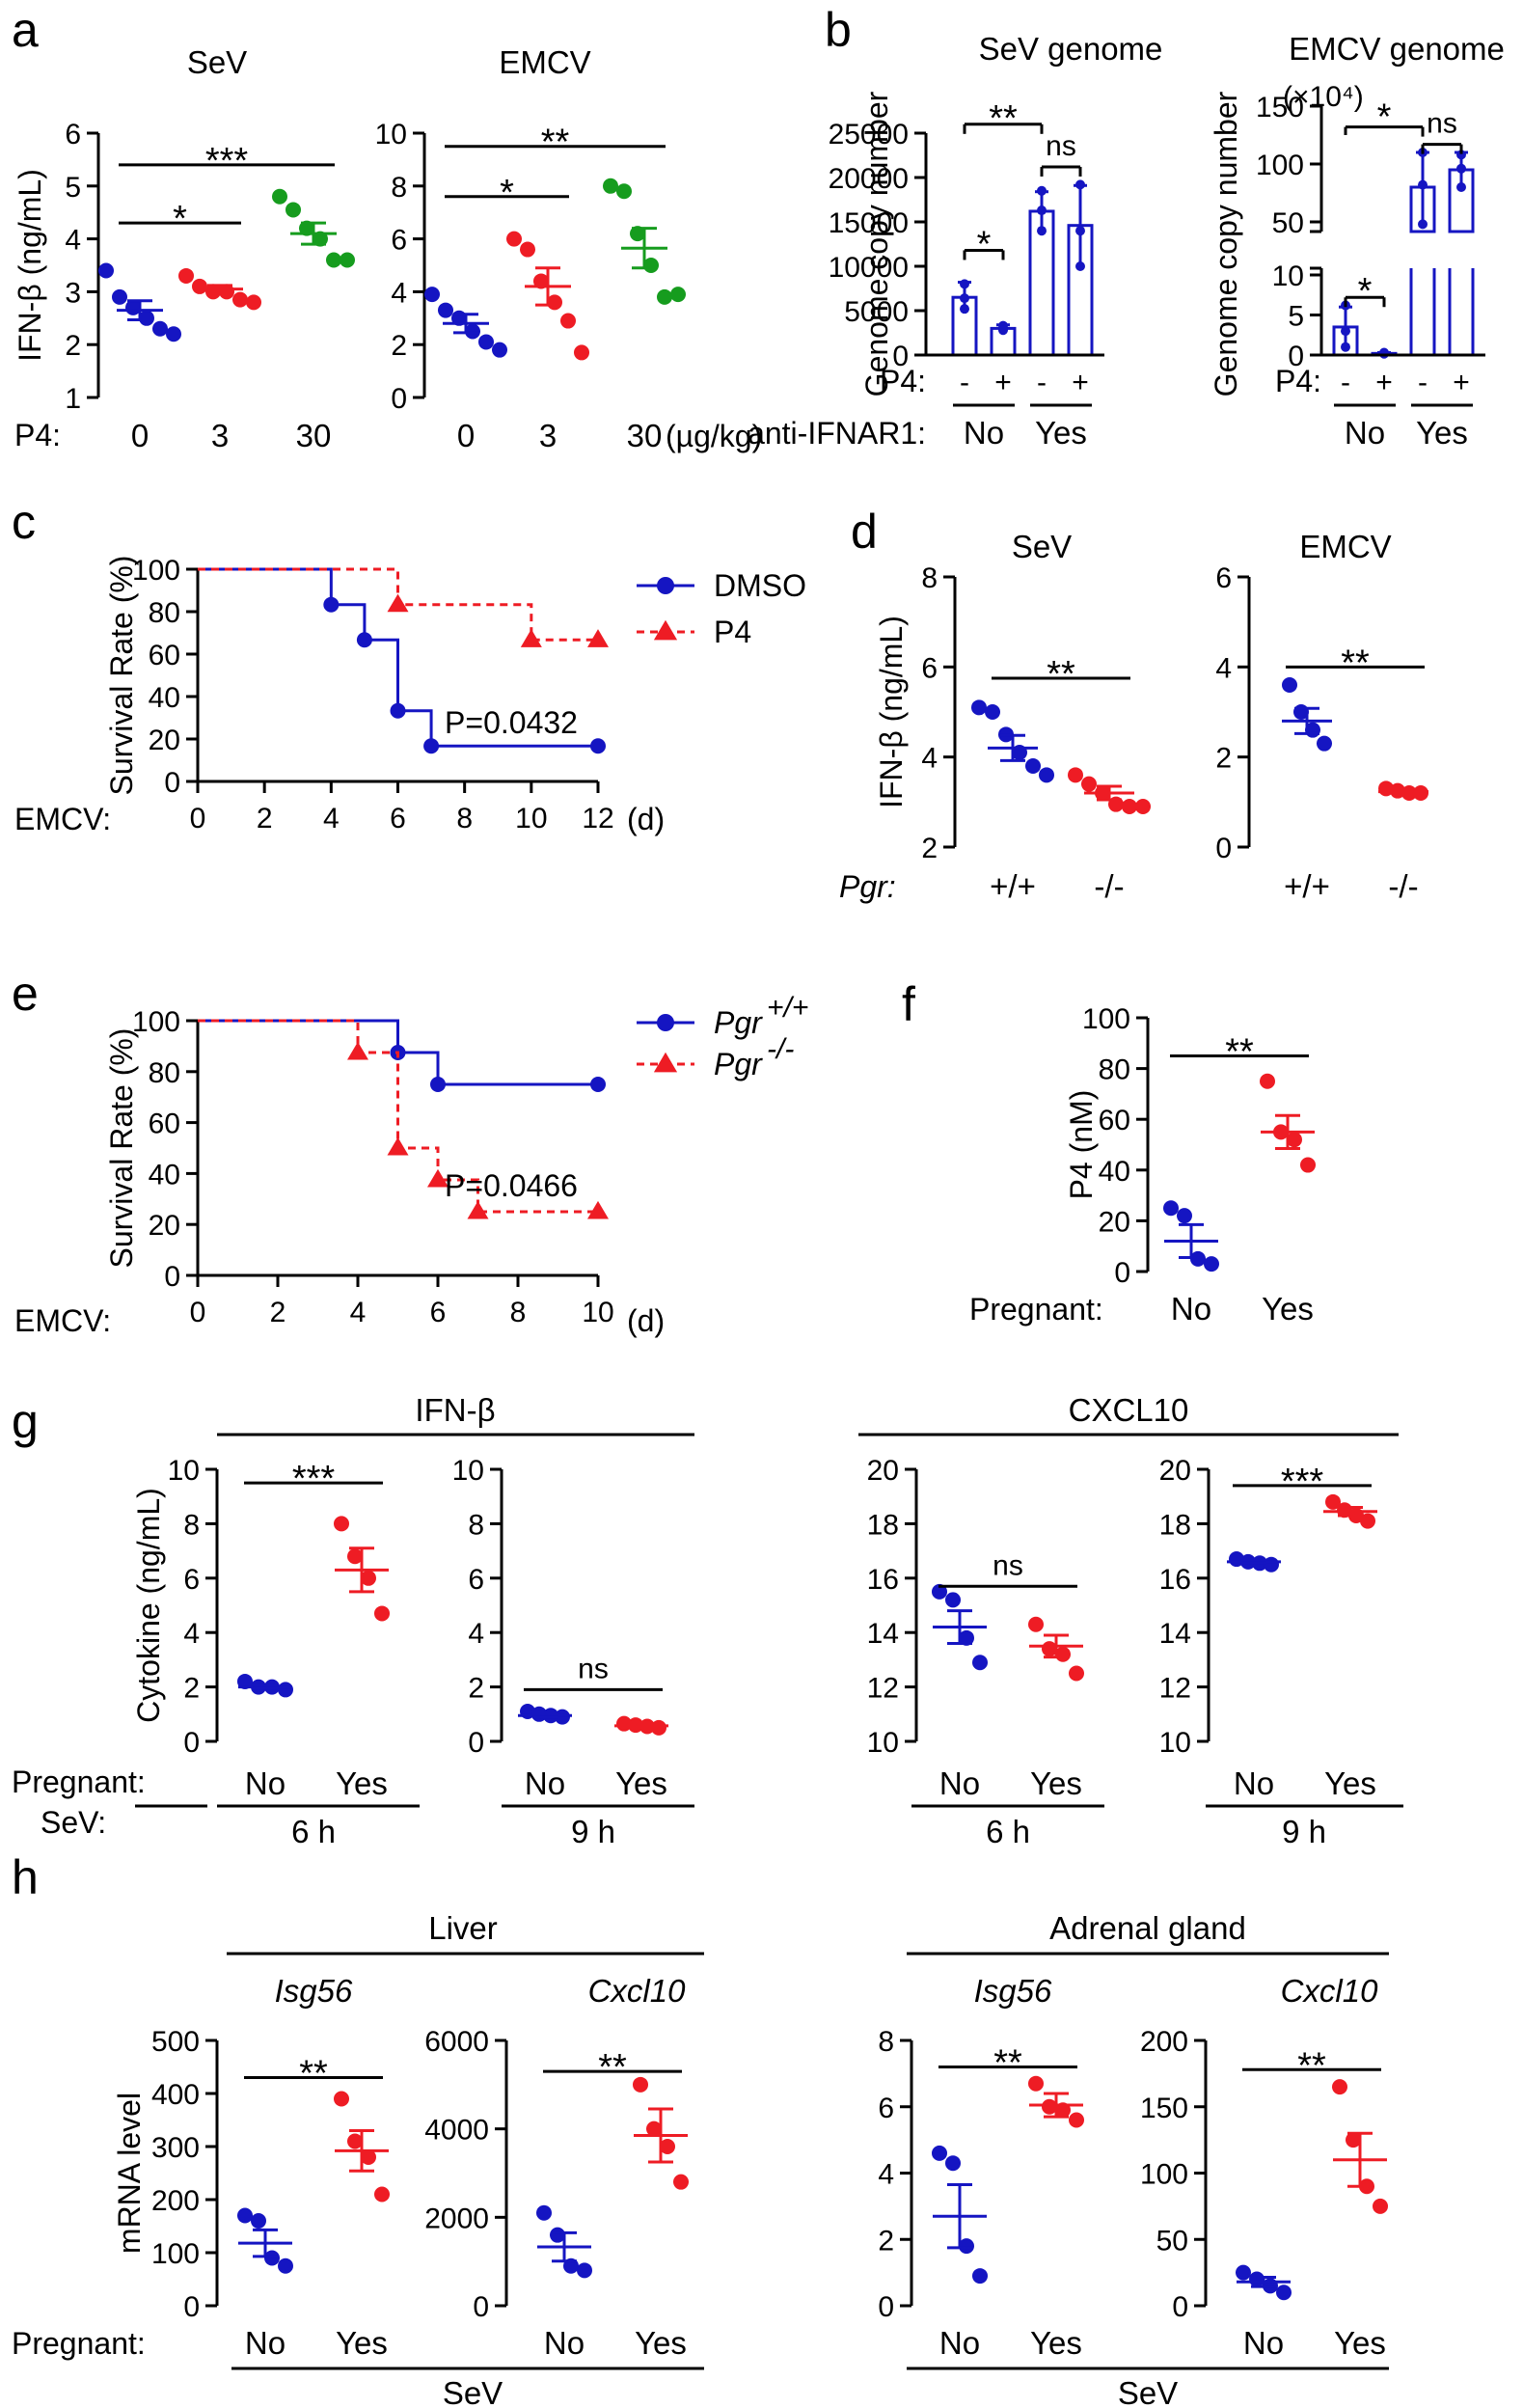 Image resolution: width=1523 pixels, height=2408 pixels. Describe the element at coordinates (220, 435) in the screenshot. I see `category-label: 3` at that location.